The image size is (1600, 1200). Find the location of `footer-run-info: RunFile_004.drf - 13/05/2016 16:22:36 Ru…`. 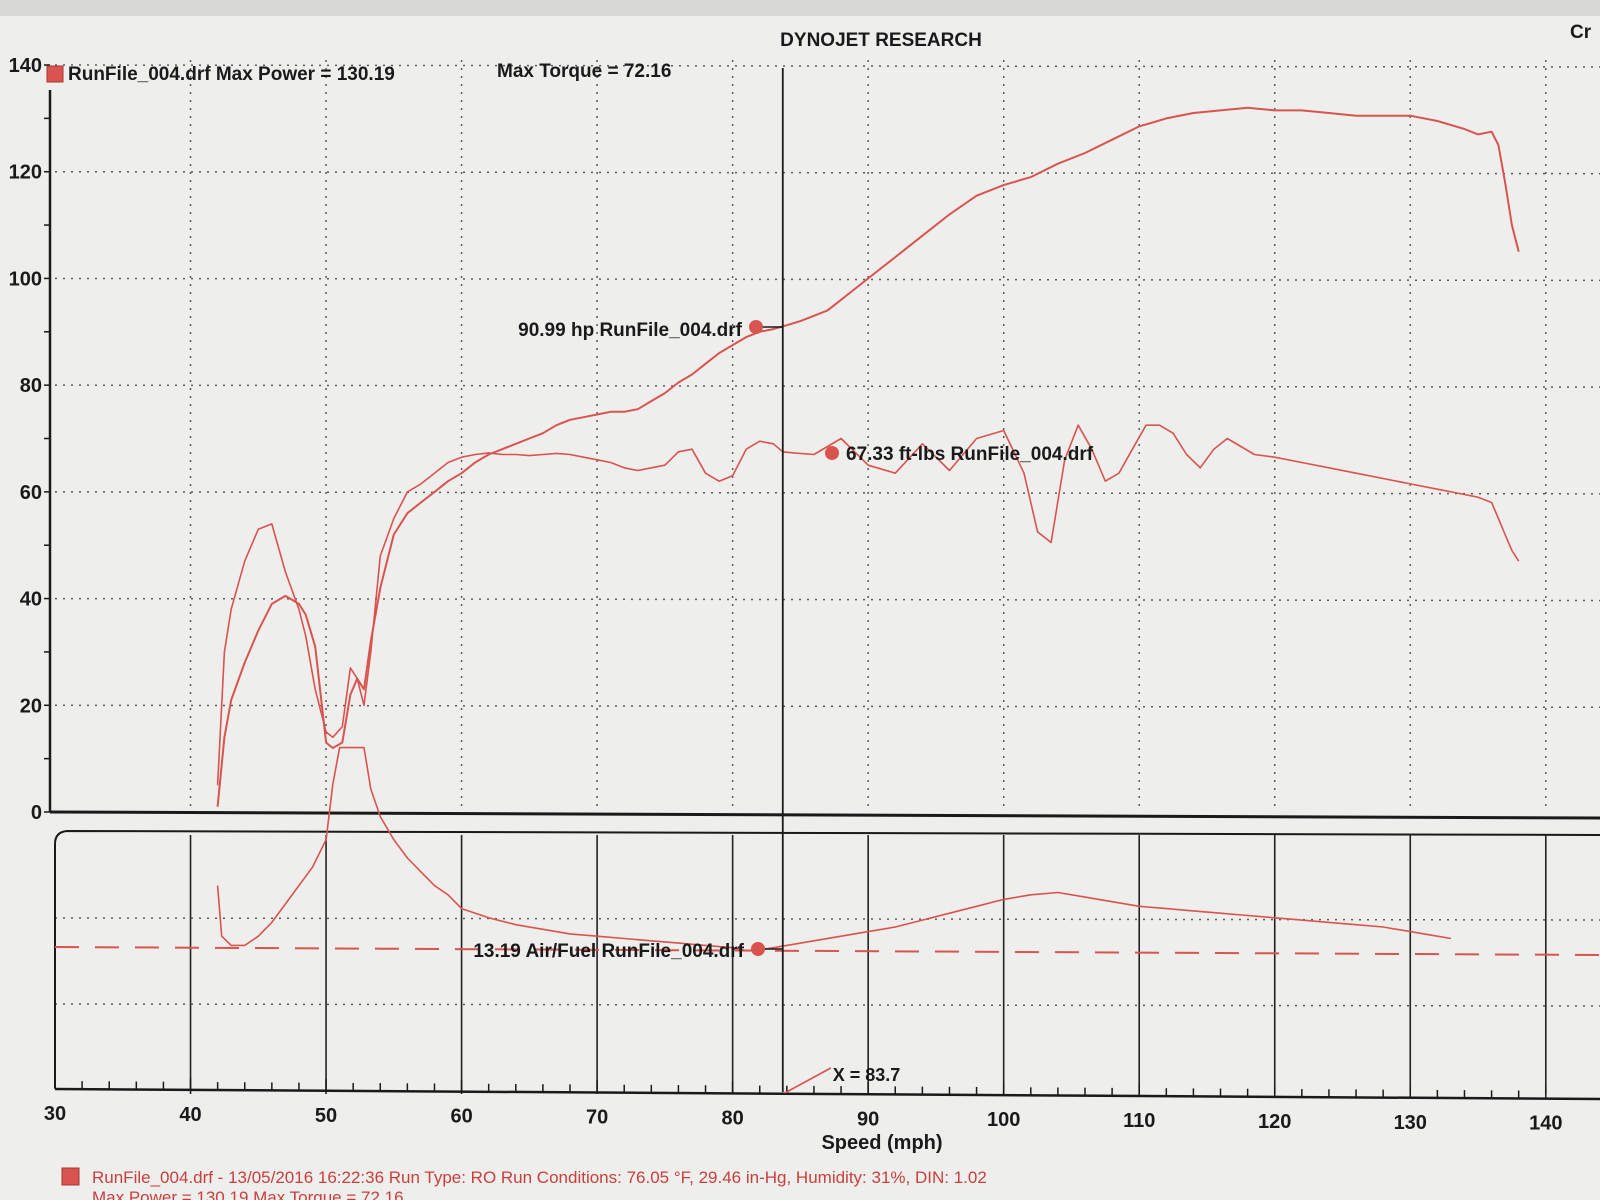

footer-run-info: RunFile_004.drf - 13/05/2016 16:22:36 Ru… is located at coordinates (539, 1177).